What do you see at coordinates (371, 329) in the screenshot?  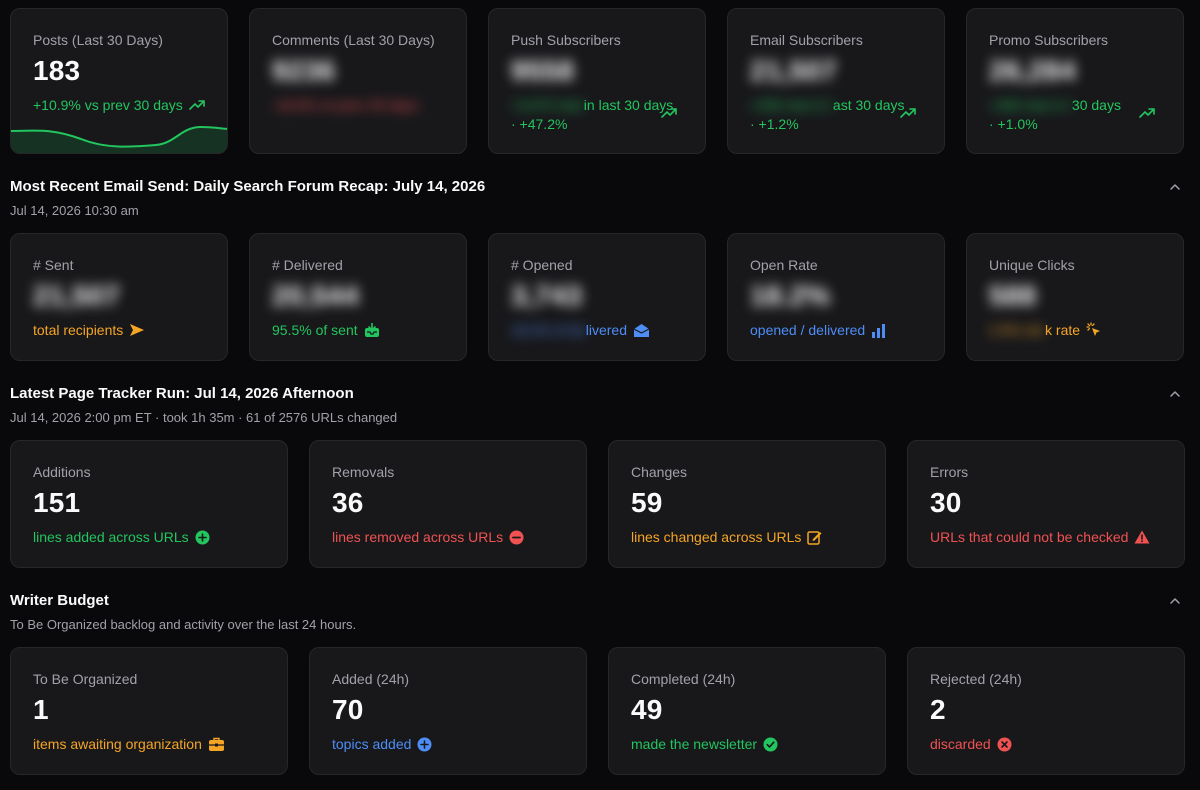 I see `inbox-icon` at bounding box center [371, 329].